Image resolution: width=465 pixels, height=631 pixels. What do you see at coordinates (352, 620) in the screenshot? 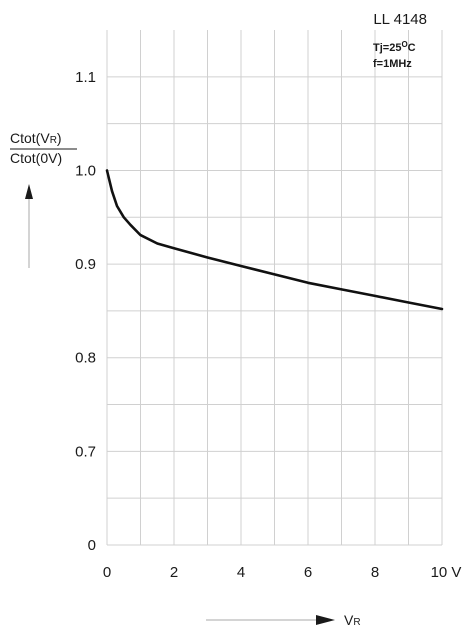
I see `x-label: VR` at bounding box center [352, 620].